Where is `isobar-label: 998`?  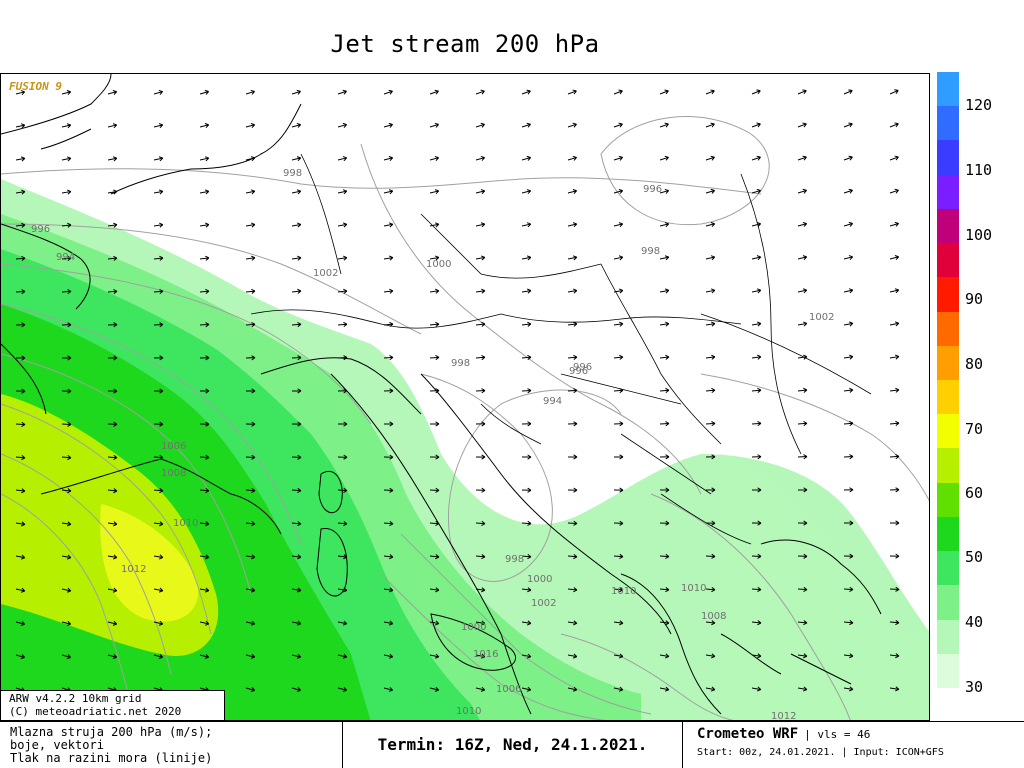
isobar-label: 998 is located at coordinates (460, 363).